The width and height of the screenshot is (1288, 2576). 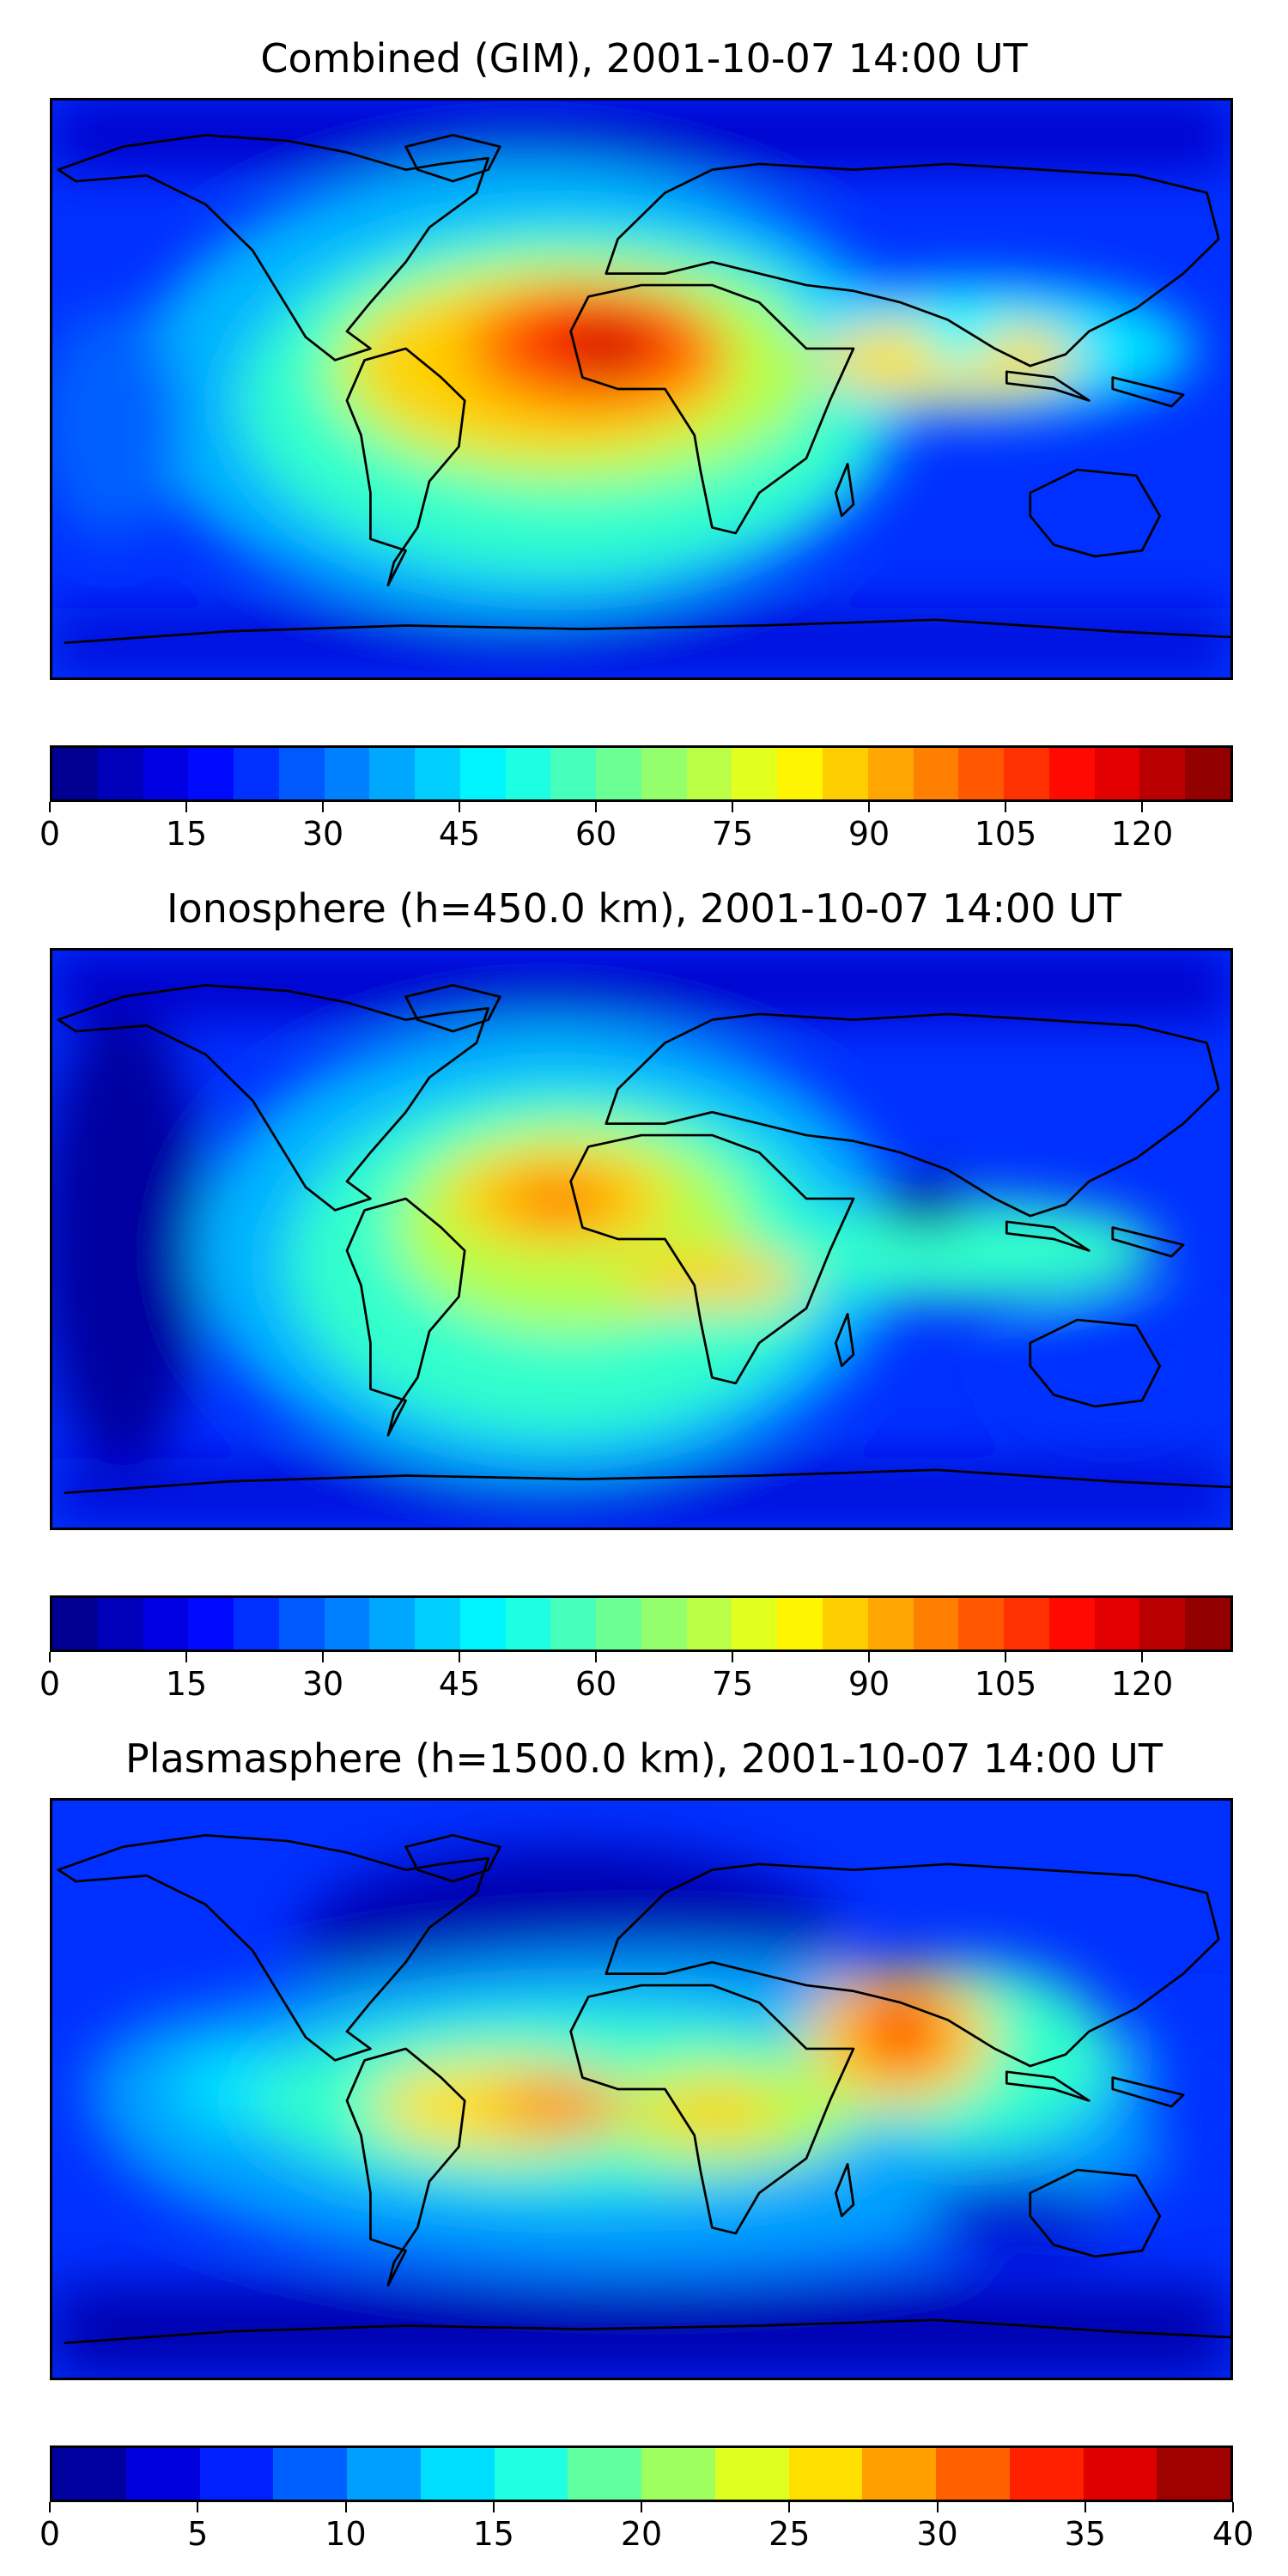 I want to click on panel-1-colorbar, so click(x=641, y=773).